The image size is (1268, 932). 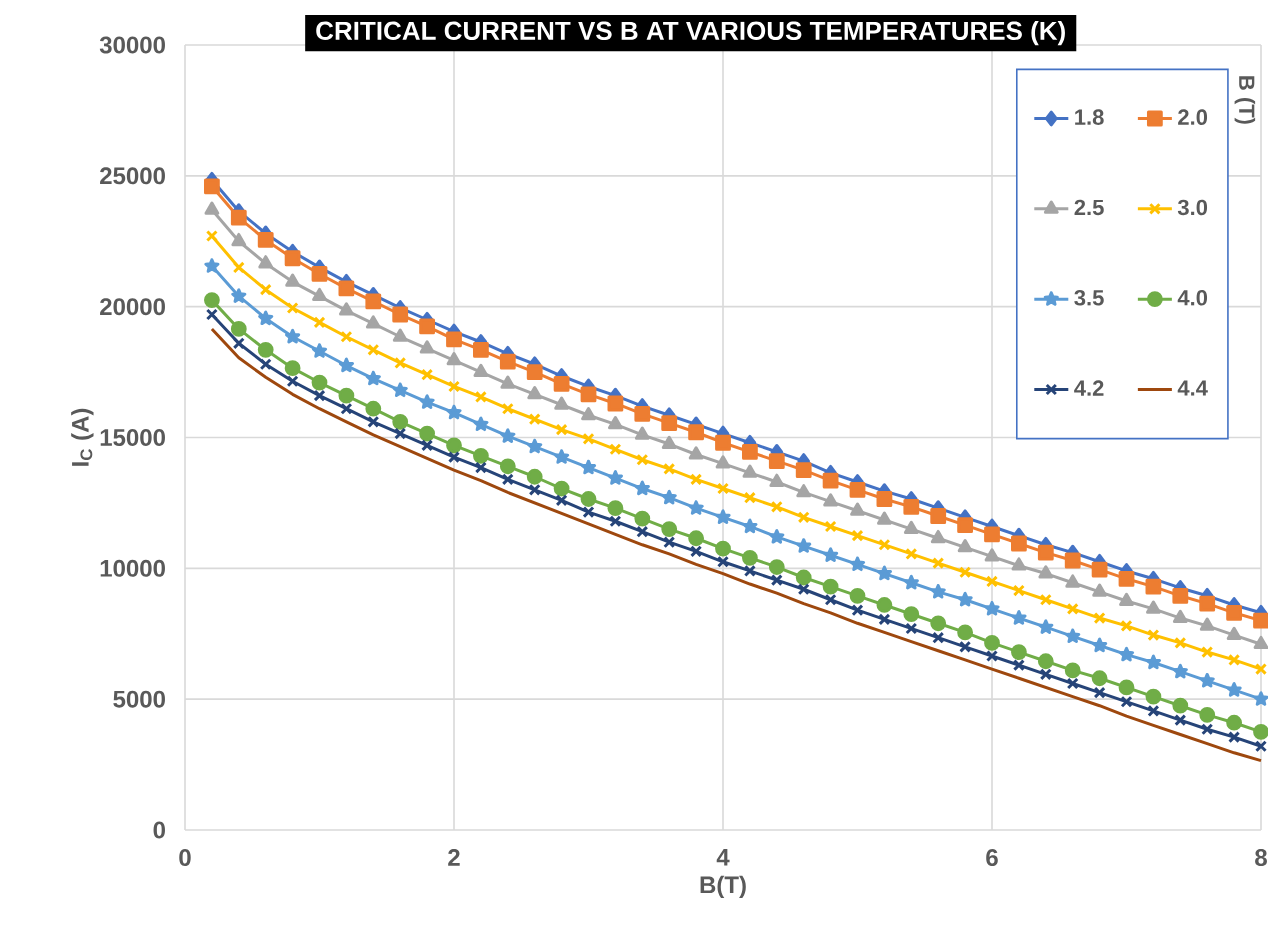 I want to click on annotation: B (T), so click(x=1245, y=100).